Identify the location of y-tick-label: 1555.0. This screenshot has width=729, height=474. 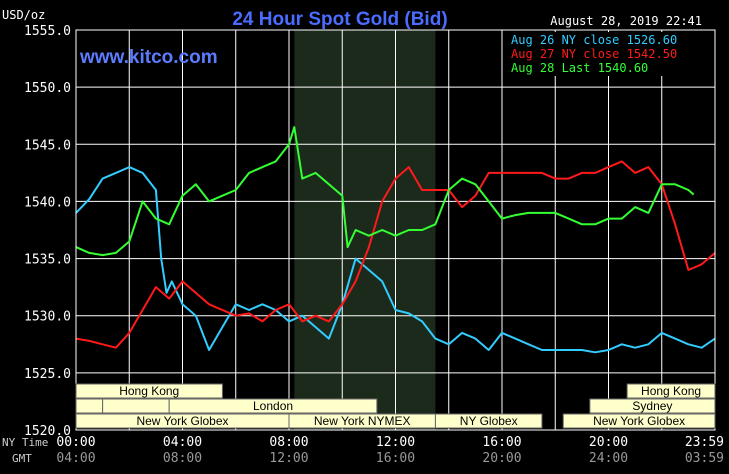
(47, 31).